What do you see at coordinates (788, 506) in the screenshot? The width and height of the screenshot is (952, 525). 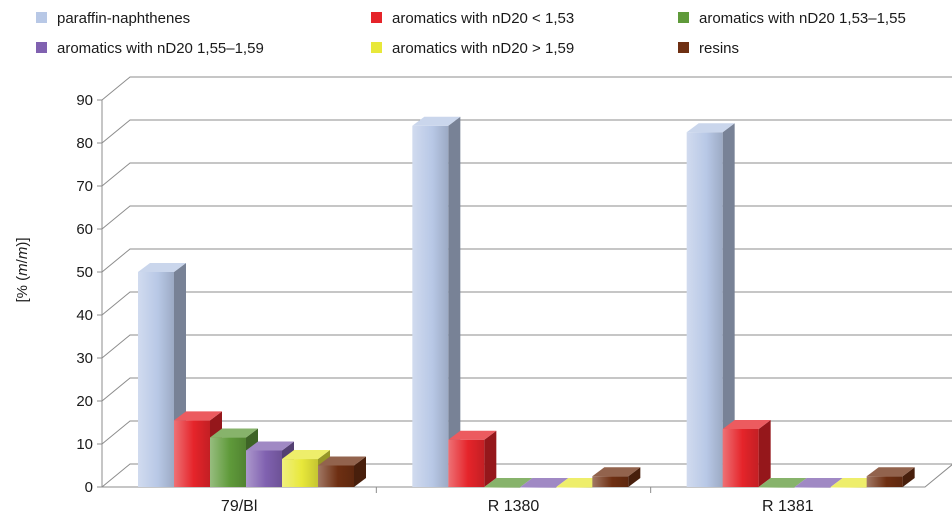 I see `x-tick-label: R 1381` at bounding box center [788, 506].